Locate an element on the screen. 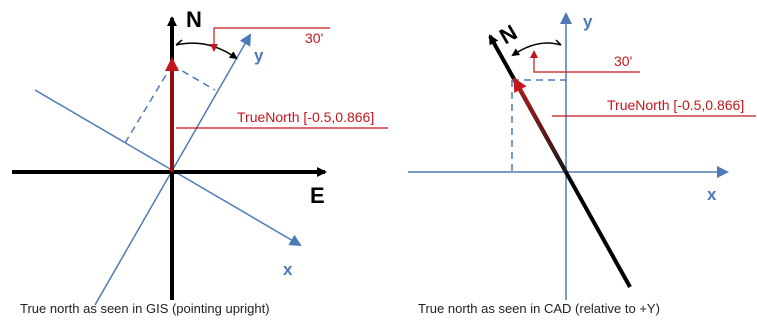 This screenshot has width=757, height=320. gis-angle-label: 30' is located at coordinates (314, 38).